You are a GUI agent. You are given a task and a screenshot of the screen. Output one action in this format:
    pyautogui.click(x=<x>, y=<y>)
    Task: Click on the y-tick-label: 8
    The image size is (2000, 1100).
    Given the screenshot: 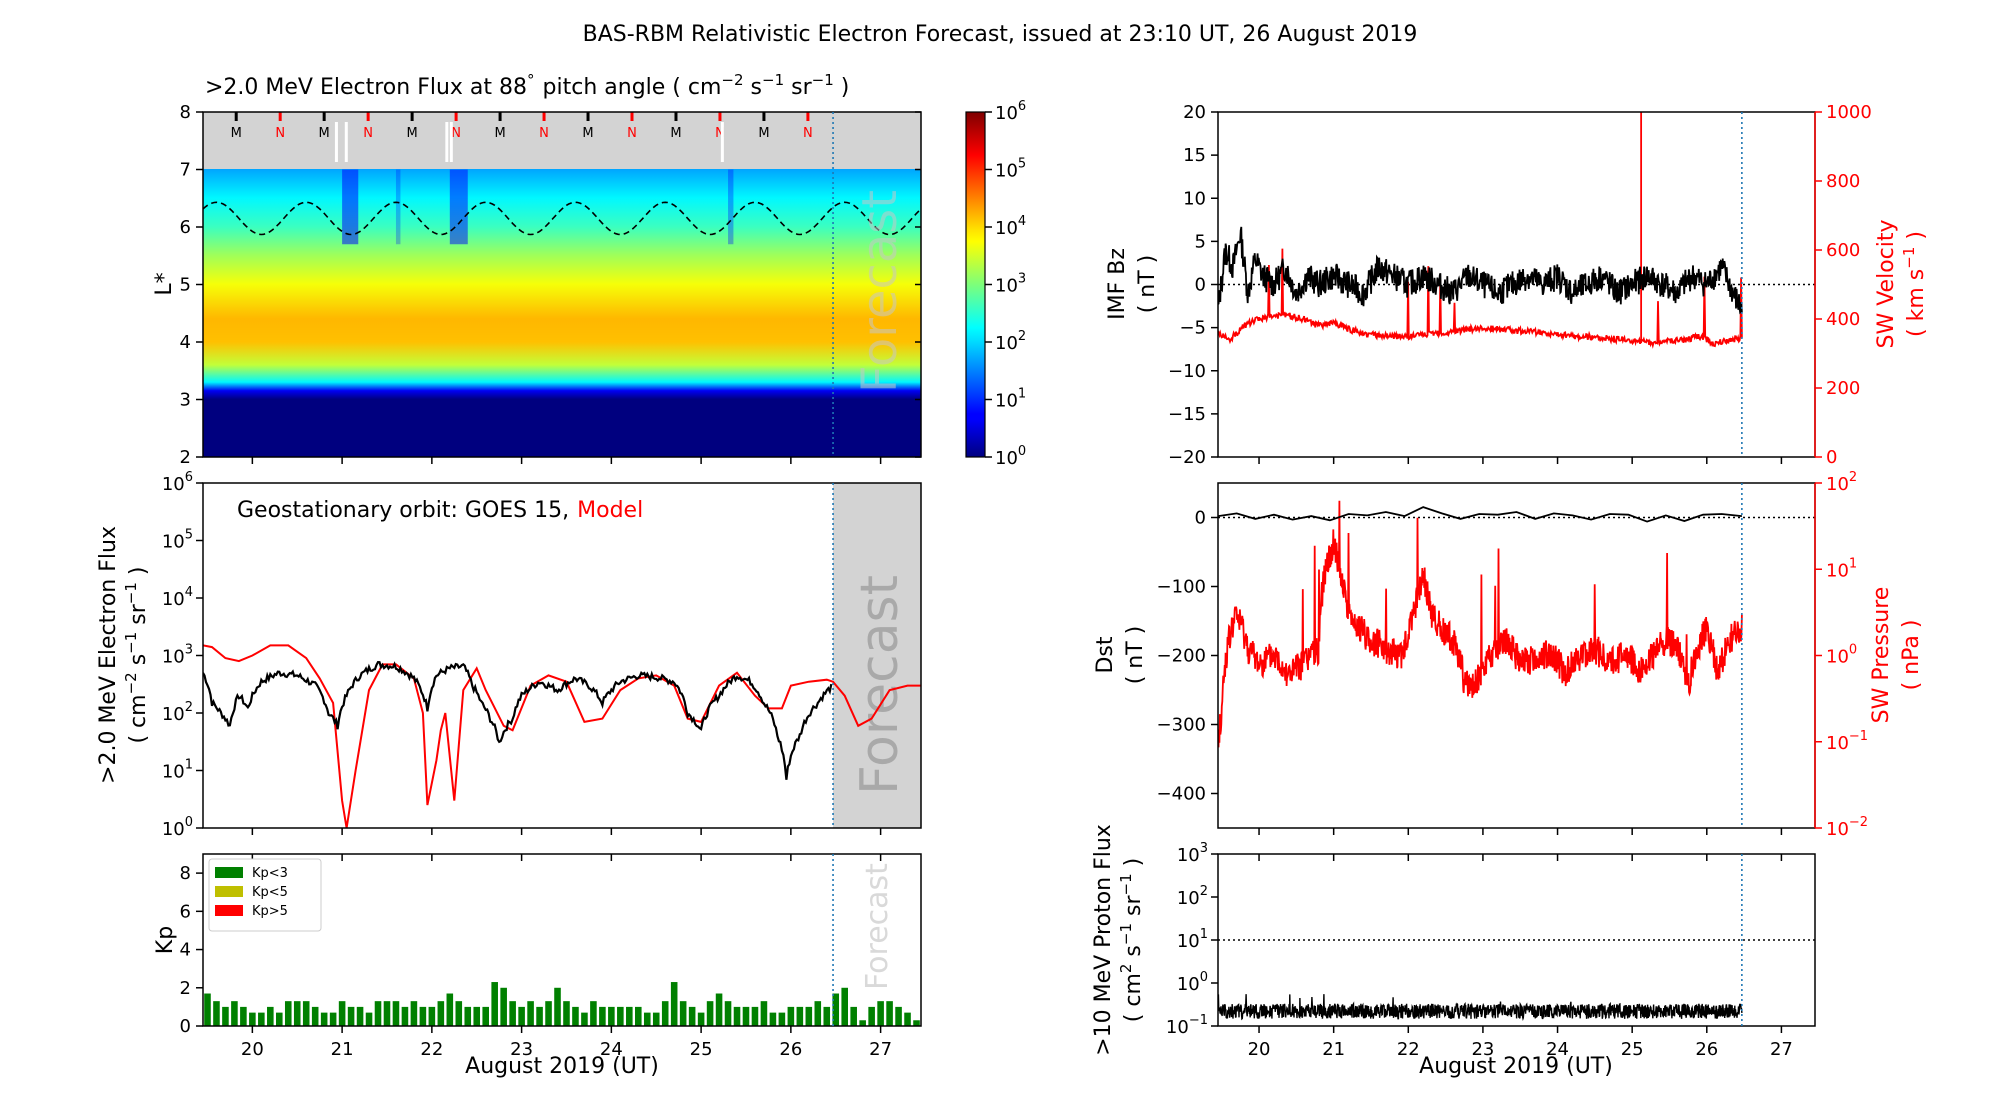 What is the action you would take?
    pyautogui.click(x=185, y=873)
    